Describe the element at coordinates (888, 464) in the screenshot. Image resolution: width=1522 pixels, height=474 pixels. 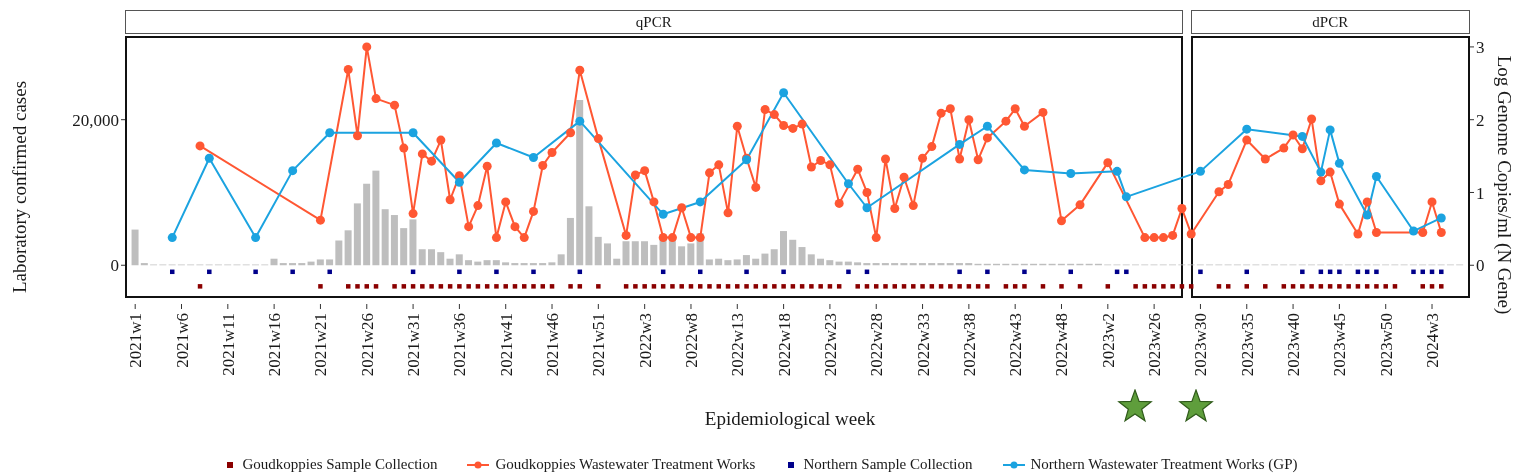
I see `legend-label: Northern Sample Collection` at that location.